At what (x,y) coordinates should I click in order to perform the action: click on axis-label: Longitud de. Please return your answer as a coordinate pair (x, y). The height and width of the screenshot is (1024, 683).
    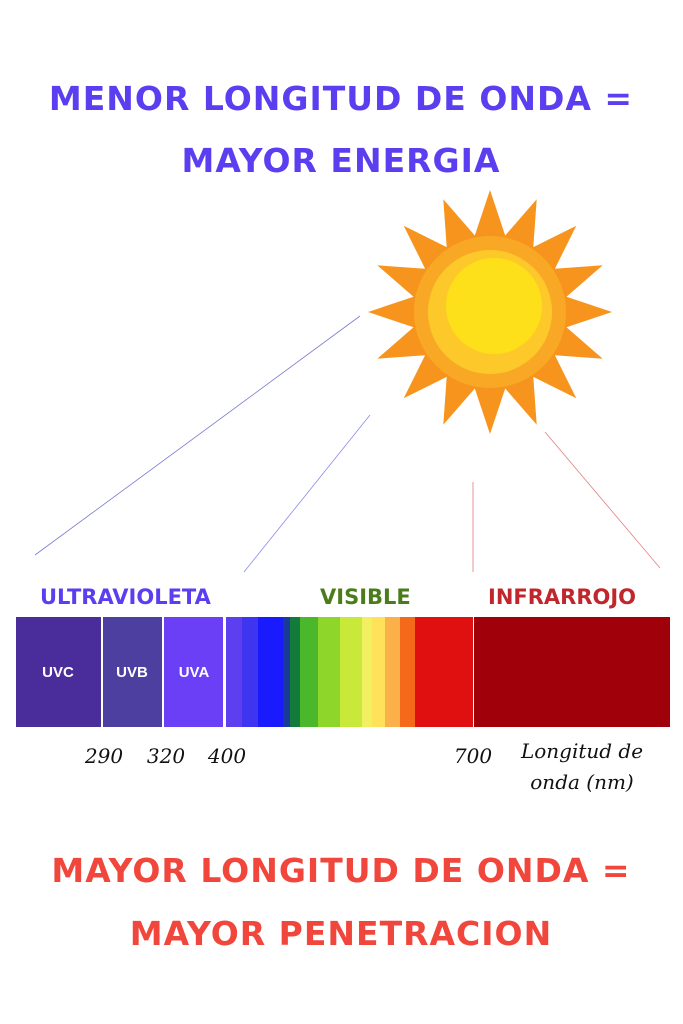
    Looking at the image, I should click on (581, 751).